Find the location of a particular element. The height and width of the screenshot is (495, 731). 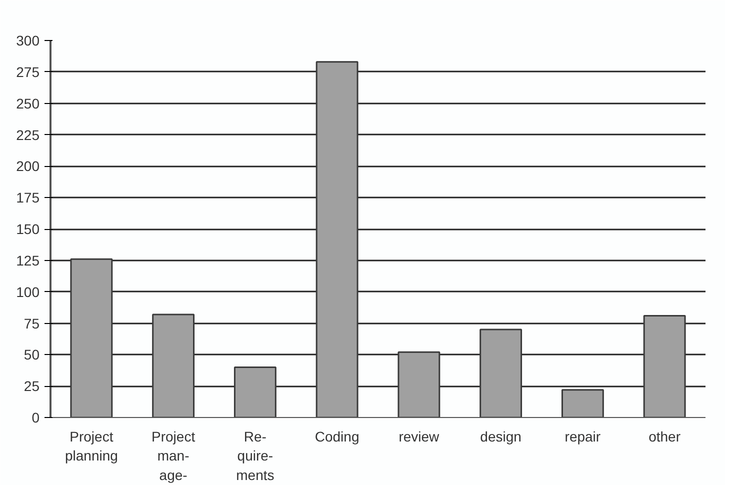

y-tick-label: 150 is located at coordinates (28, 229).